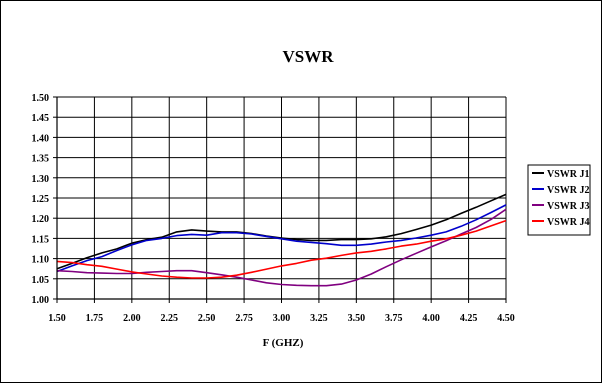  I want to click on legend-label: VSWR J3, so click(568, 206).